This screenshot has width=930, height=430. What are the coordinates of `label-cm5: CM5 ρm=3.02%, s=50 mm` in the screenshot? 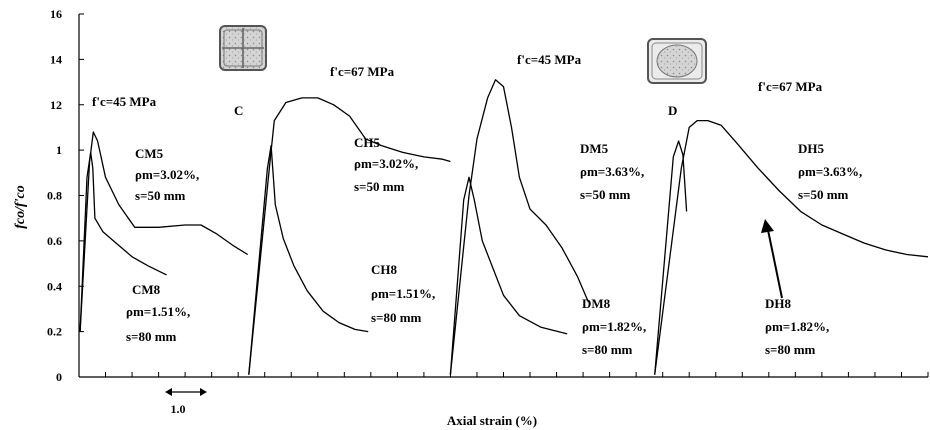 It's located at (167, 174).